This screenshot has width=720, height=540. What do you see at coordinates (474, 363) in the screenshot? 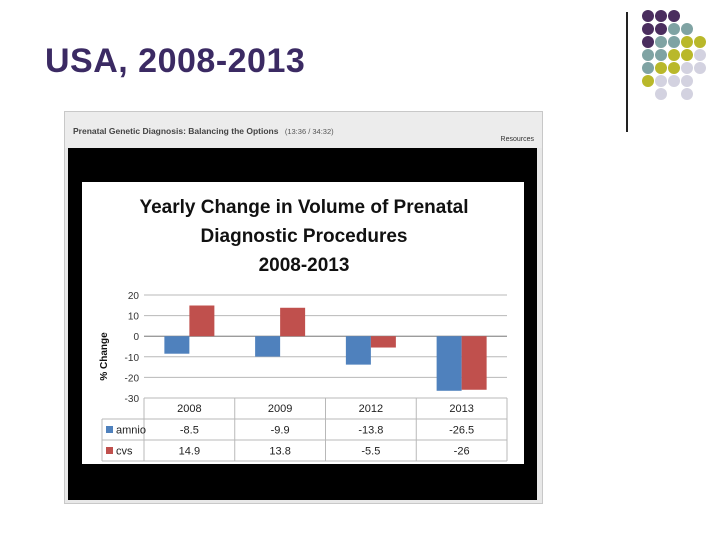
I see `bar-cvs-2013` at bounding box center [474, 363].